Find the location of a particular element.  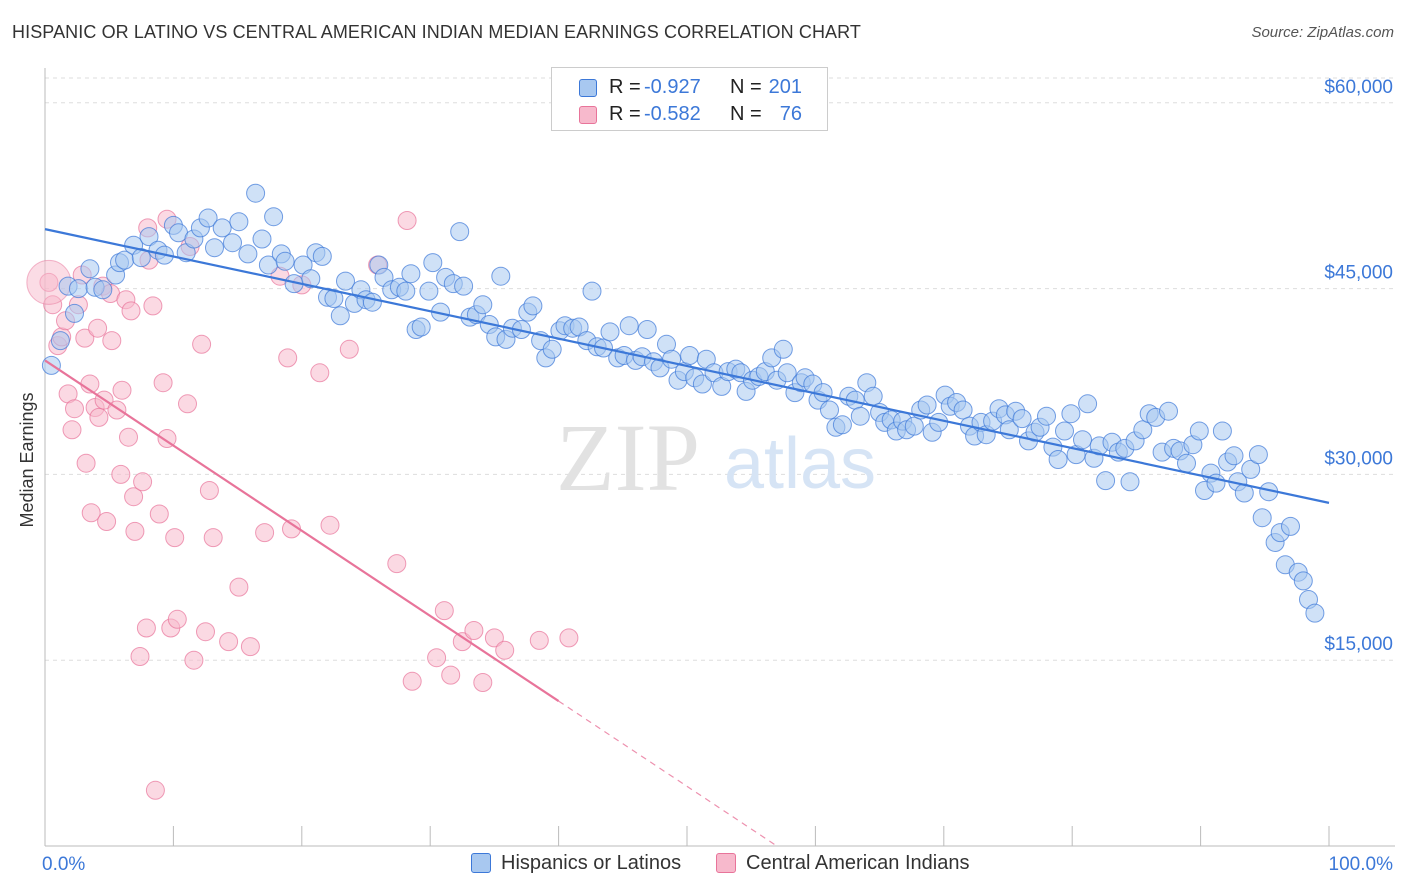

x-tick-label-start: 0.0% is located at coordinates (63, 864).